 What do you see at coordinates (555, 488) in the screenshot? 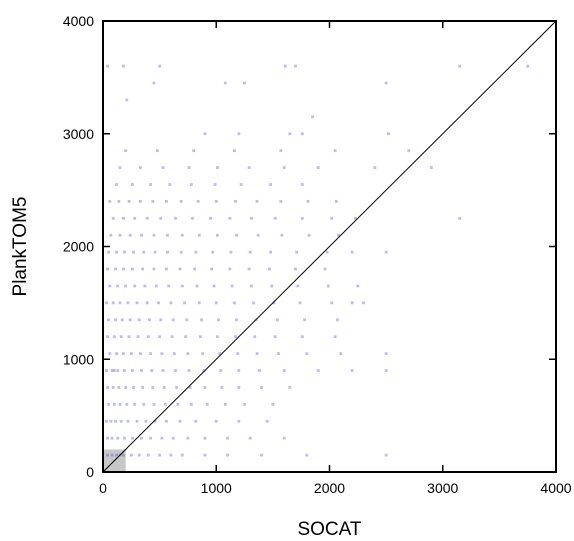
I see `x-tick-label: 4000` at bounding box center [555, 488].